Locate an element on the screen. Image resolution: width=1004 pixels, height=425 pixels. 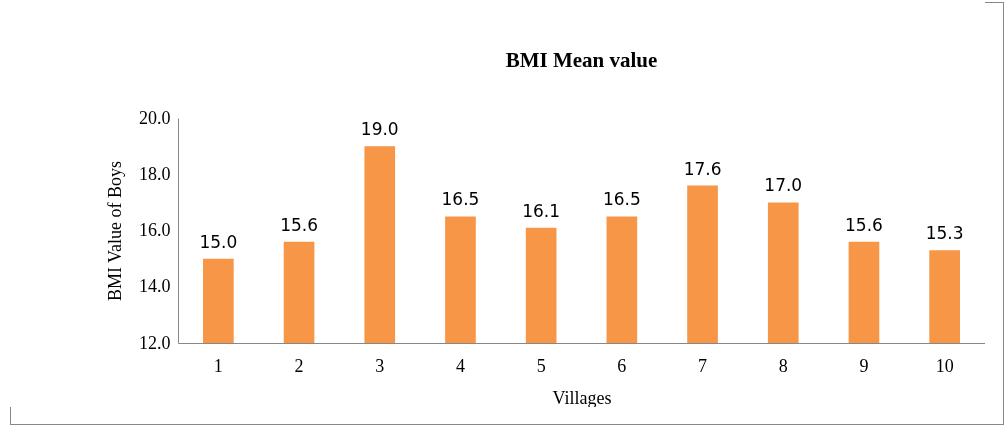
data-label: 17.6 is located at coordinates (702, 168).